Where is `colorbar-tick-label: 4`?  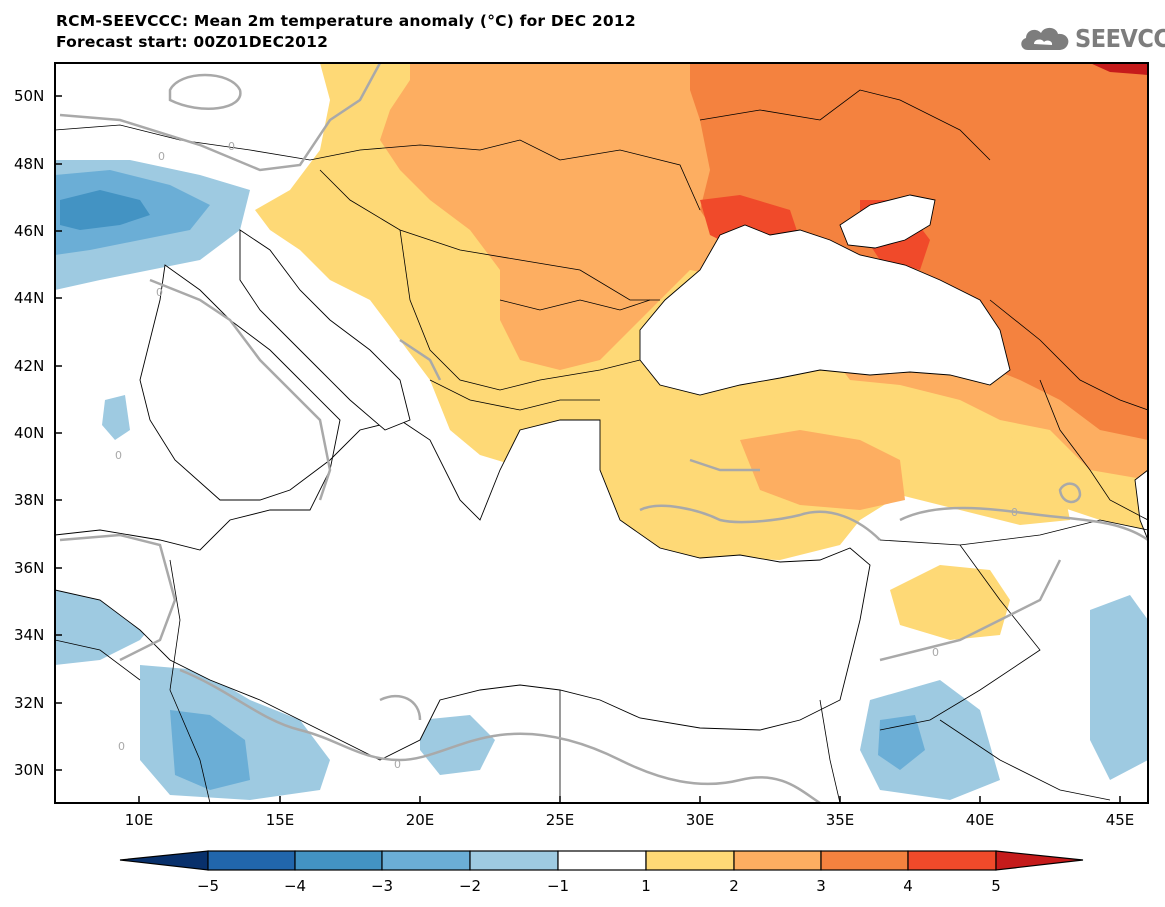
colorbar-tick-label: 4 is located at coordinates (908, 886).